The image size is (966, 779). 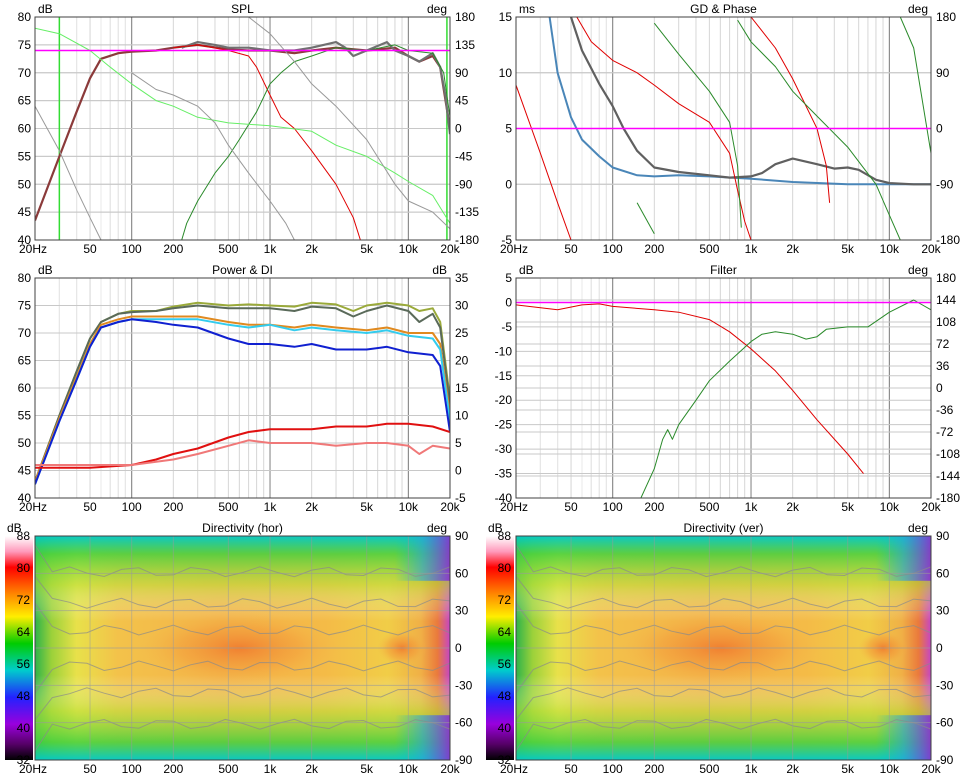 I want to click on y-tick-label: 40, so click(x=25, y=498).